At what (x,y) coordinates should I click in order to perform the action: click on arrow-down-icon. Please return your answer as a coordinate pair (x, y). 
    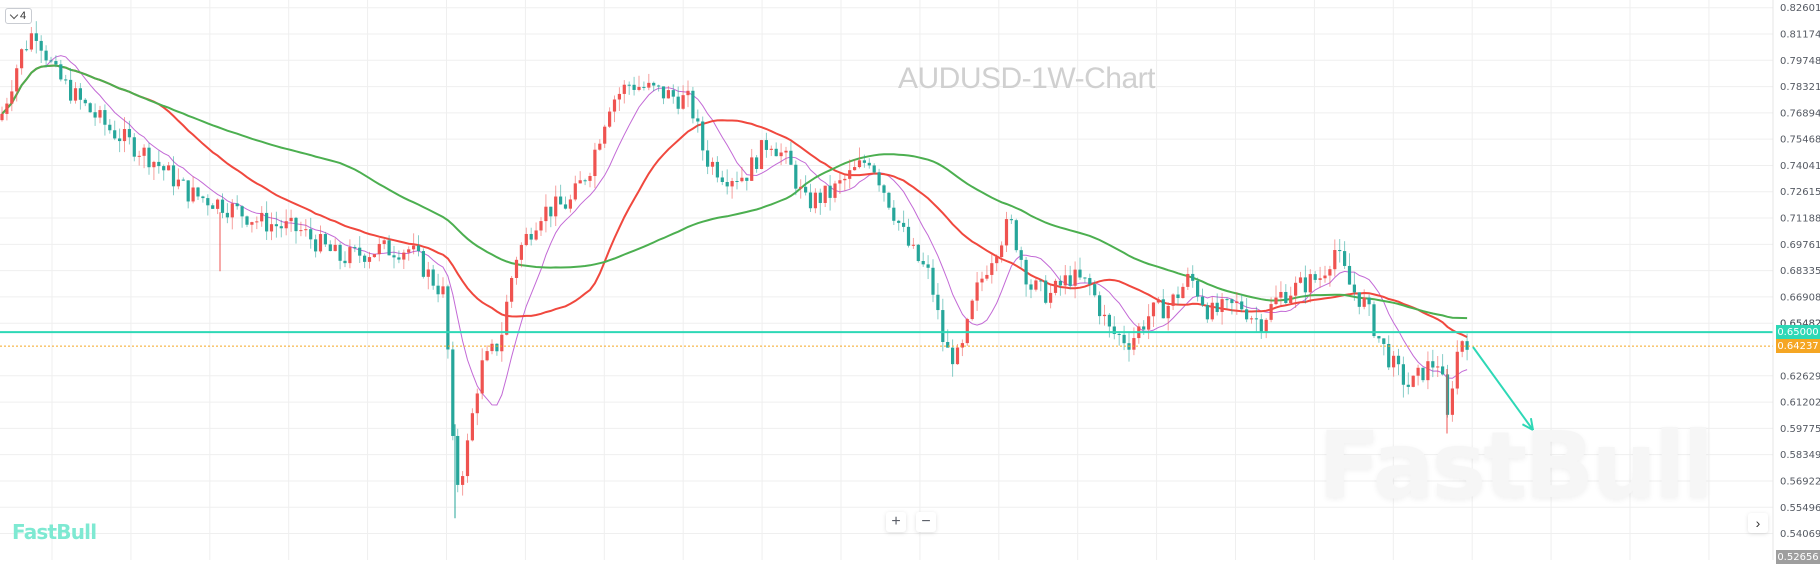
    Looking at the image, I should click on (1503, 388).